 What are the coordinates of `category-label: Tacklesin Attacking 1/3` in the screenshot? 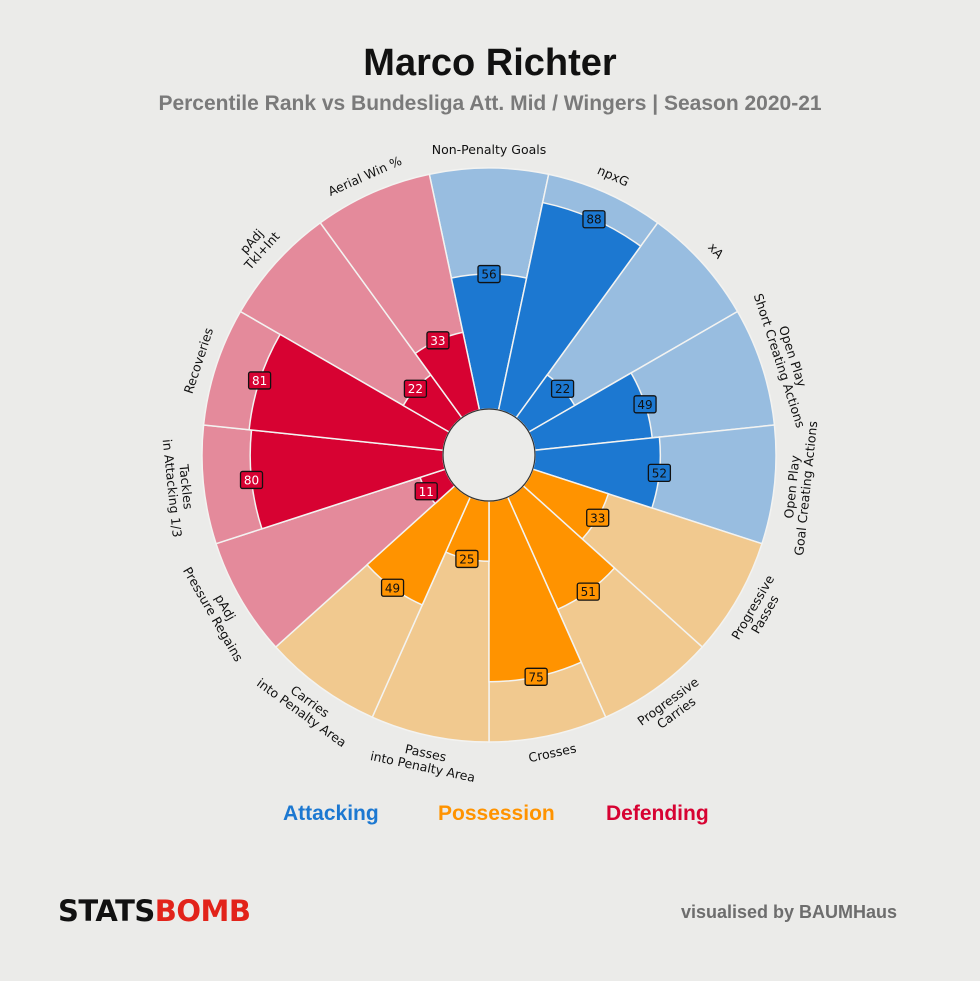 It's located at (179, 487).